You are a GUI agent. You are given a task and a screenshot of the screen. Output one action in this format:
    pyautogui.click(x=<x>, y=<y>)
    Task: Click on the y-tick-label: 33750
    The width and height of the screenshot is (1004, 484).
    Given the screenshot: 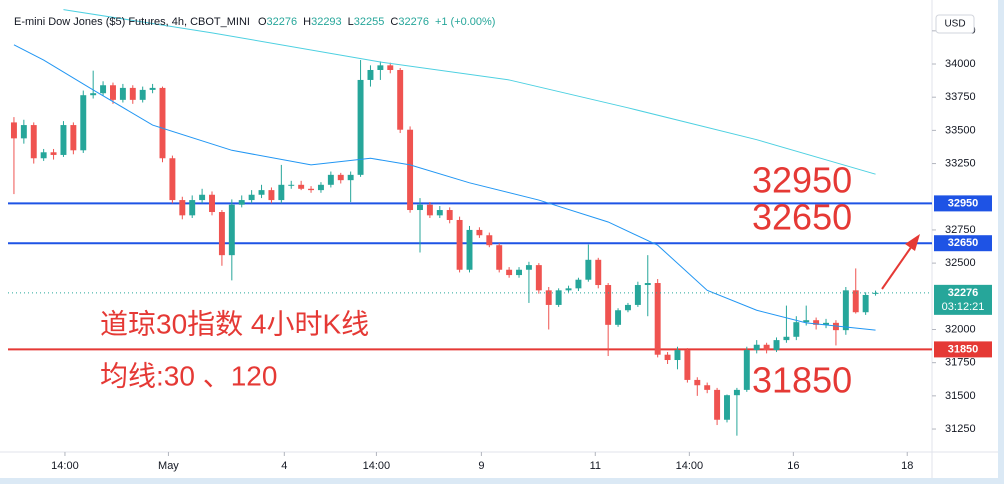 What is the action you would take?
    pyautogui.click(x=960, y=97)
    